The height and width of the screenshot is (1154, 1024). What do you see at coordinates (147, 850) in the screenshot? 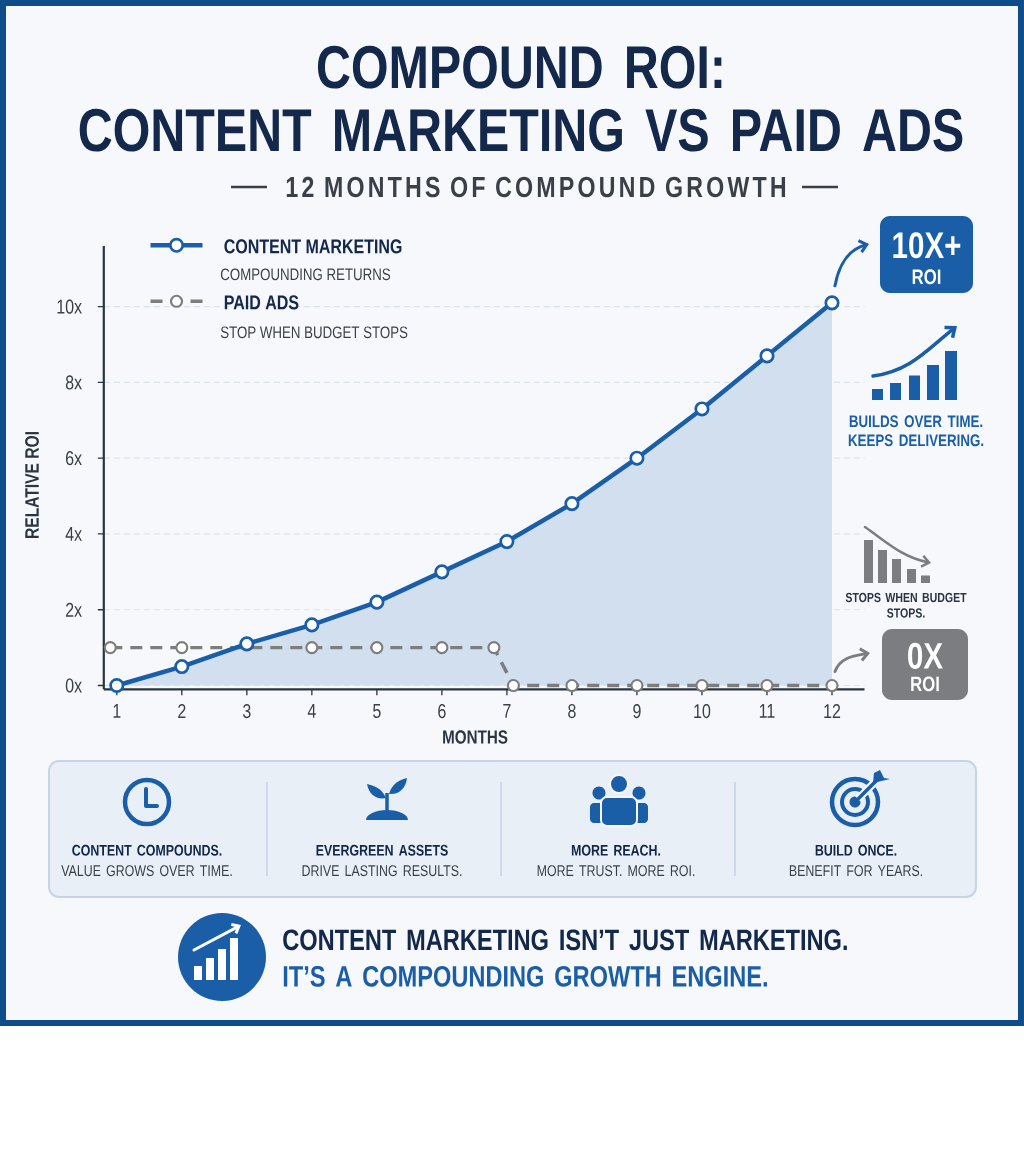
I see `text: CONTENT COMPOUNDS.` at bounding box center [147, 850].